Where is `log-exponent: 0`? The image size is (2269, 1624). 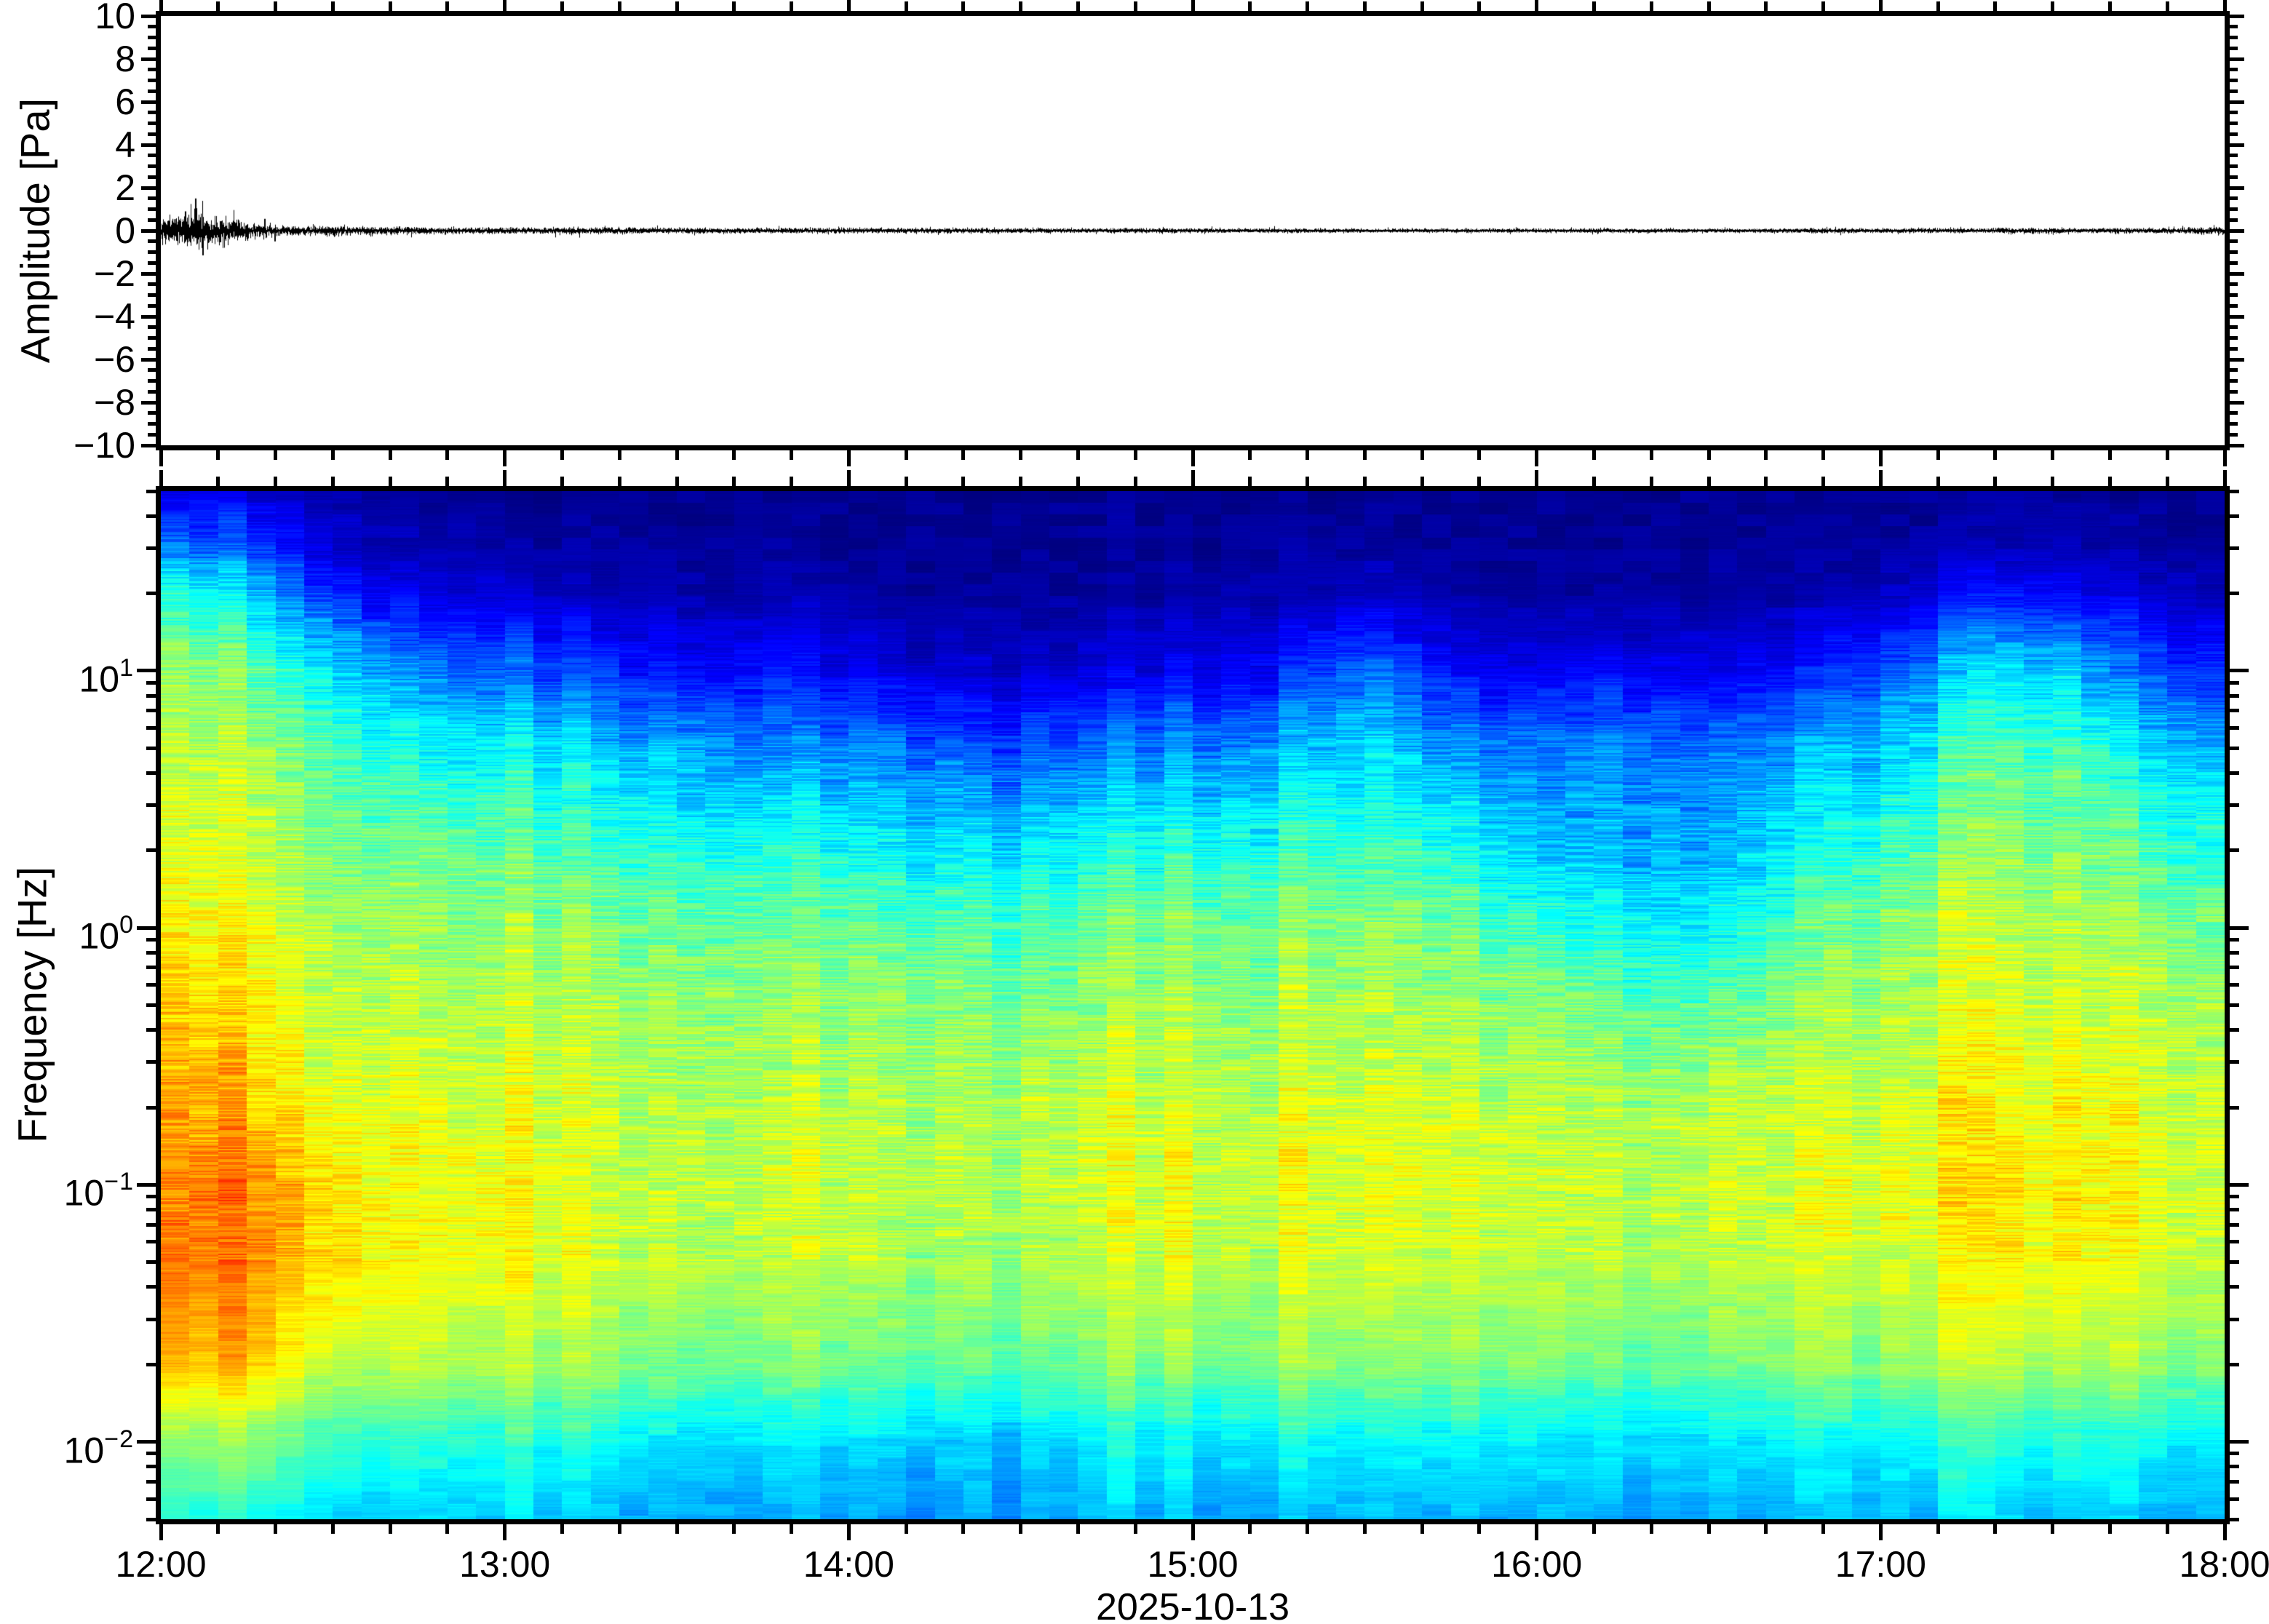 log-exponent: 0 is located at coordinates (126, 925).